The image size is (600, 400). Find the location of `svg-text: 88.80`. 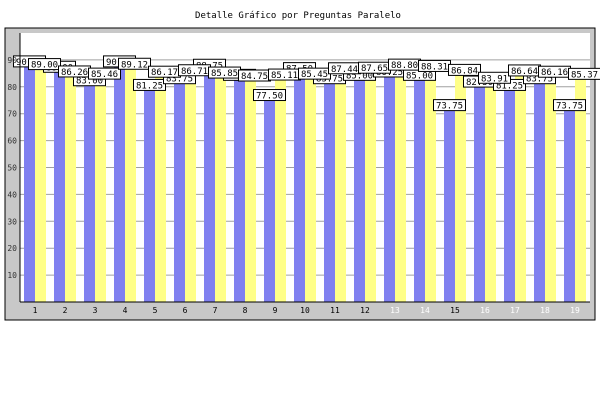

svg-text: 88.80 is located at coordinates (404, 66).